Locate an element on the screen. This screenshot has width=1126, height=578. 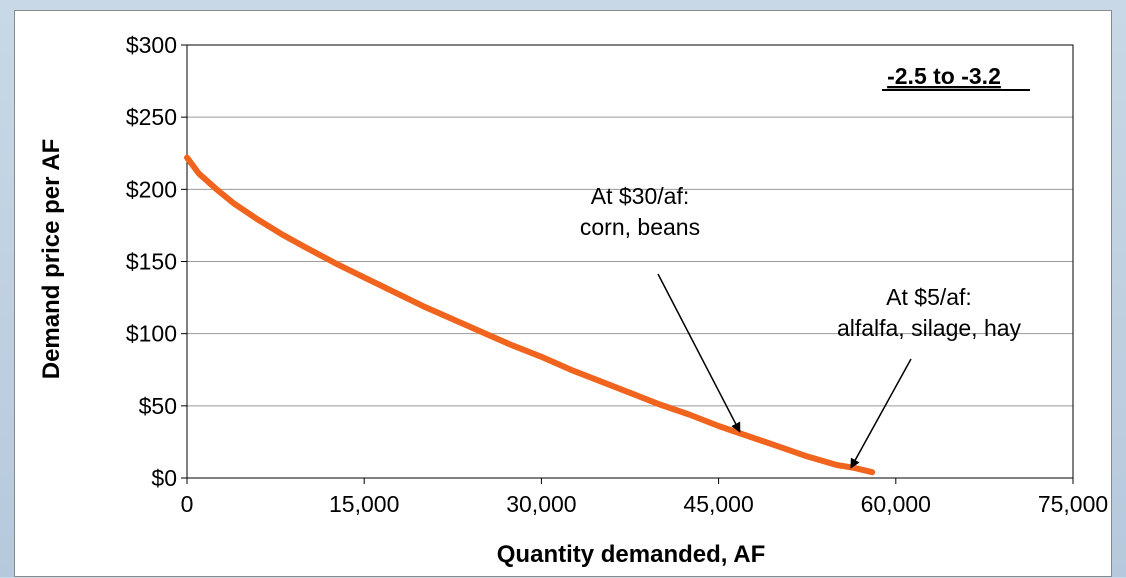
annotation: At $30/af: corn, beans is located at coordinates (660, 308).